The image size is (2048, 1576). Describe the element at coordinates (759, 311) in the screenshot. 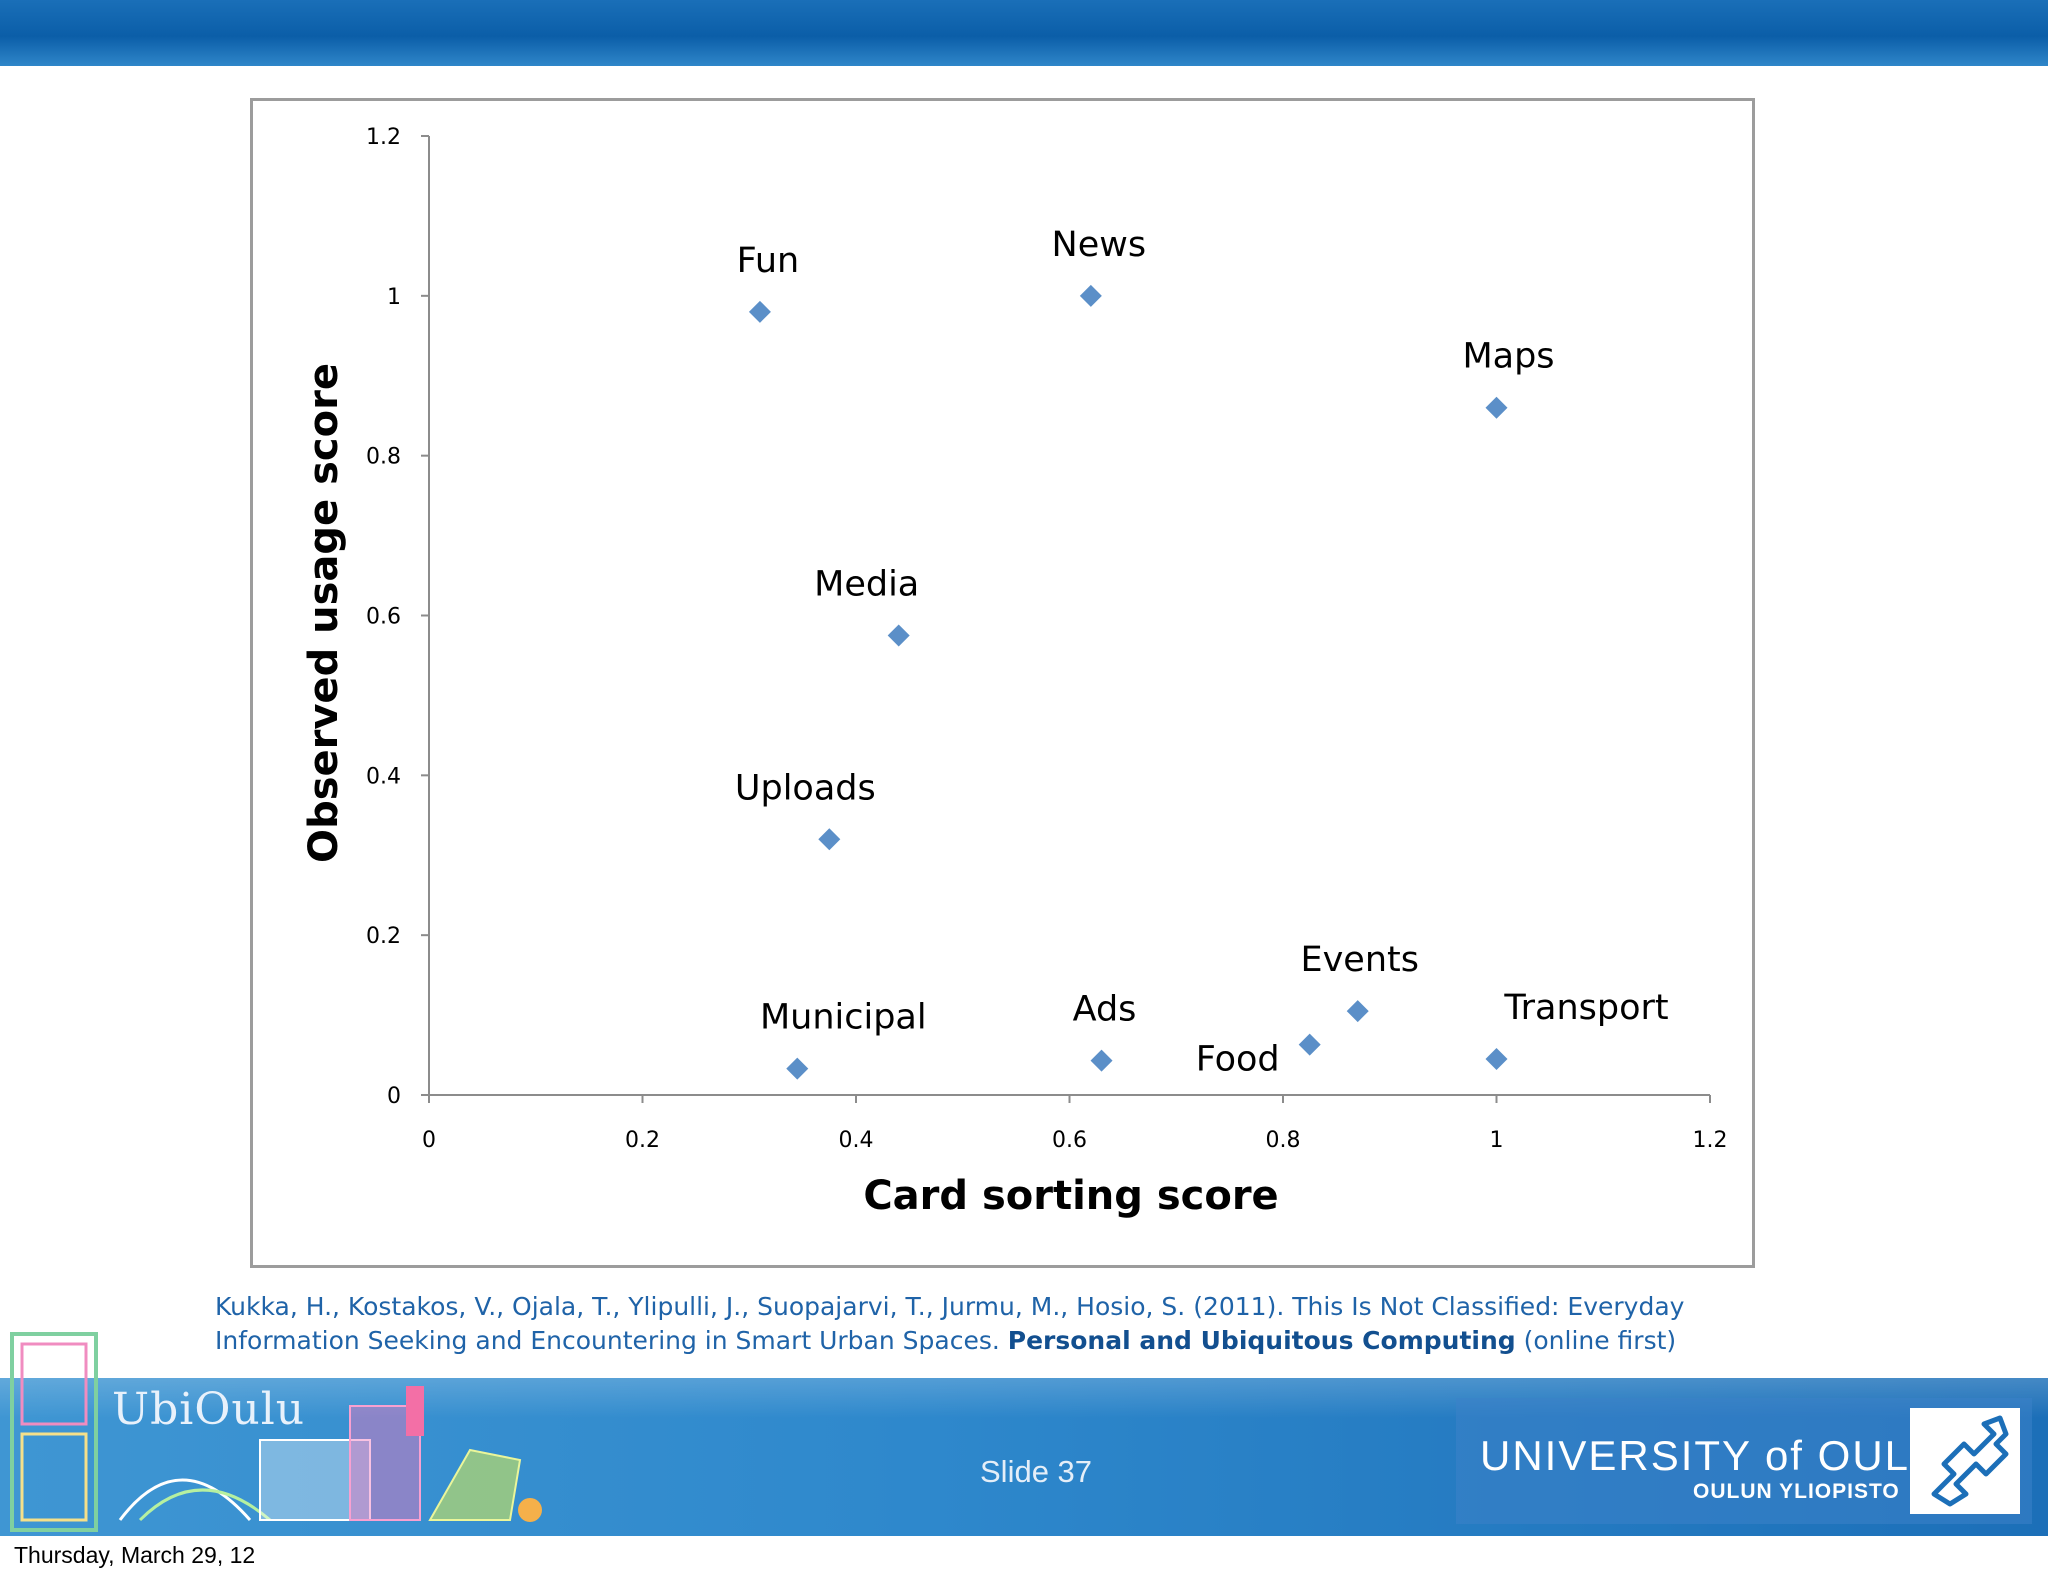

I see `data-point-fun` at that location.